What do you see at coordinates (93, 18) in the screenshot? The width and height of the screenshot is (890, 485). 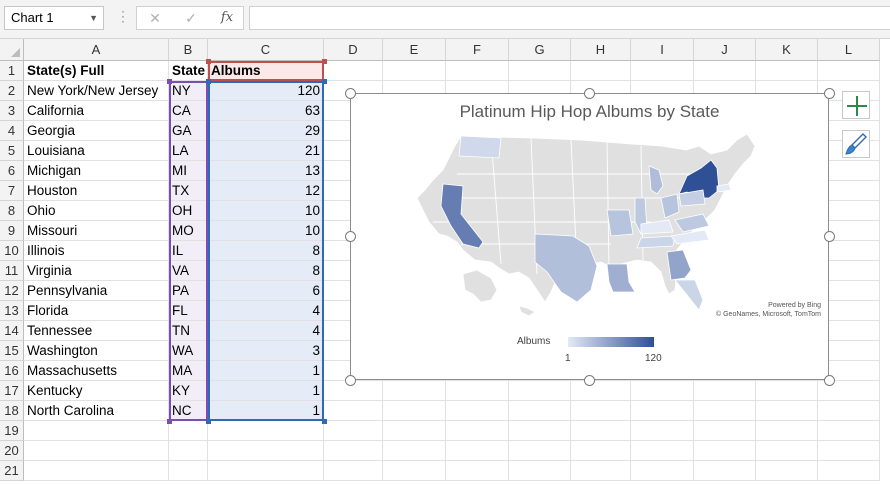 I see `chevron-down-icon: ▼` at bounding box center [93, 18].